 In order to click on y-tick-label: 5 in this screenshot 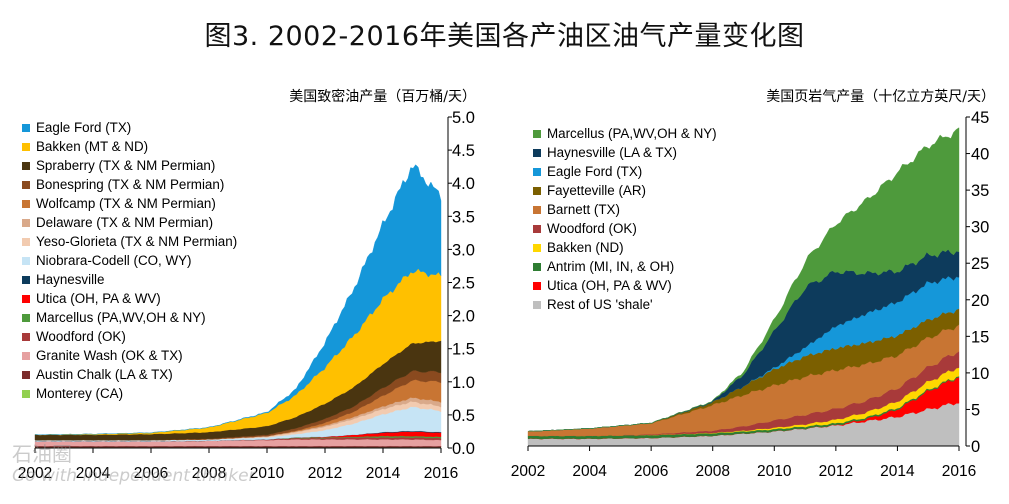, I will do `click(975, 410)`.